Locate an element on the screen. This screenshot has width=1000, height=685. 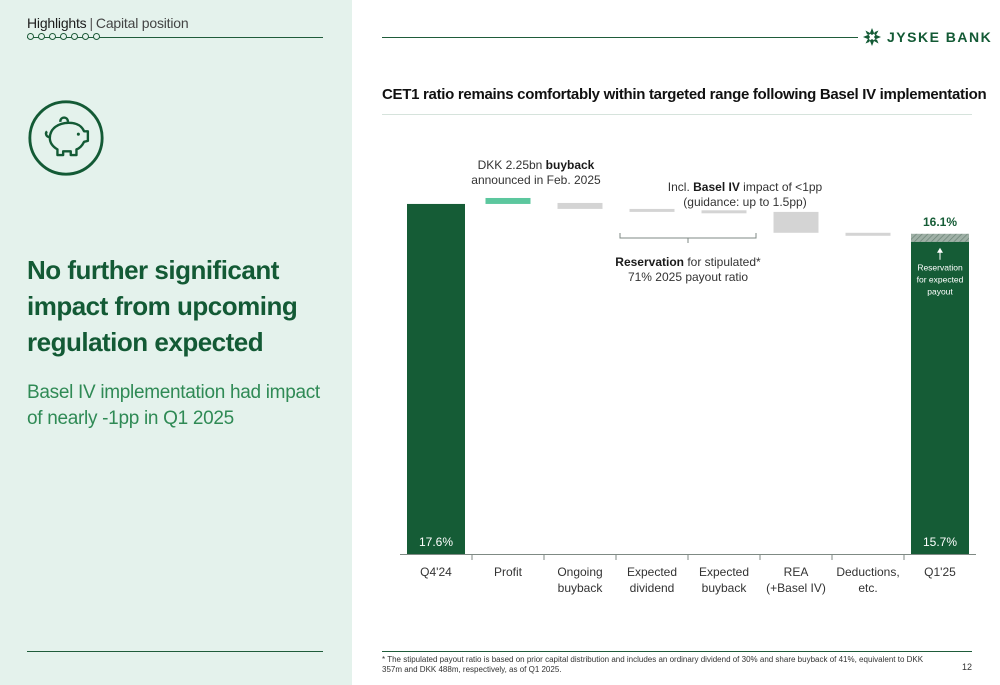
piggy-bank-icon is located at coordinates (66, 138).